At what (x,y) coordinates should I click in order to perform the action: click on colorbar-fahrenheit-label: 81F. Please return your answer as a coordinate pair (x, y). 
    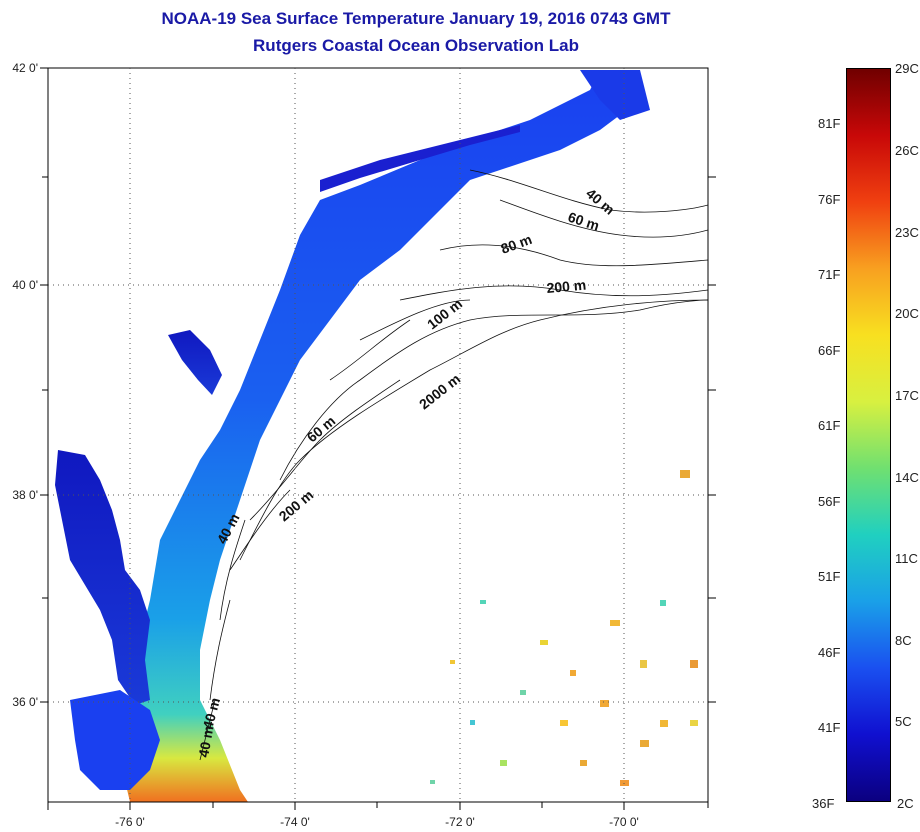
    Looking at the image, I should click on (829, 123).